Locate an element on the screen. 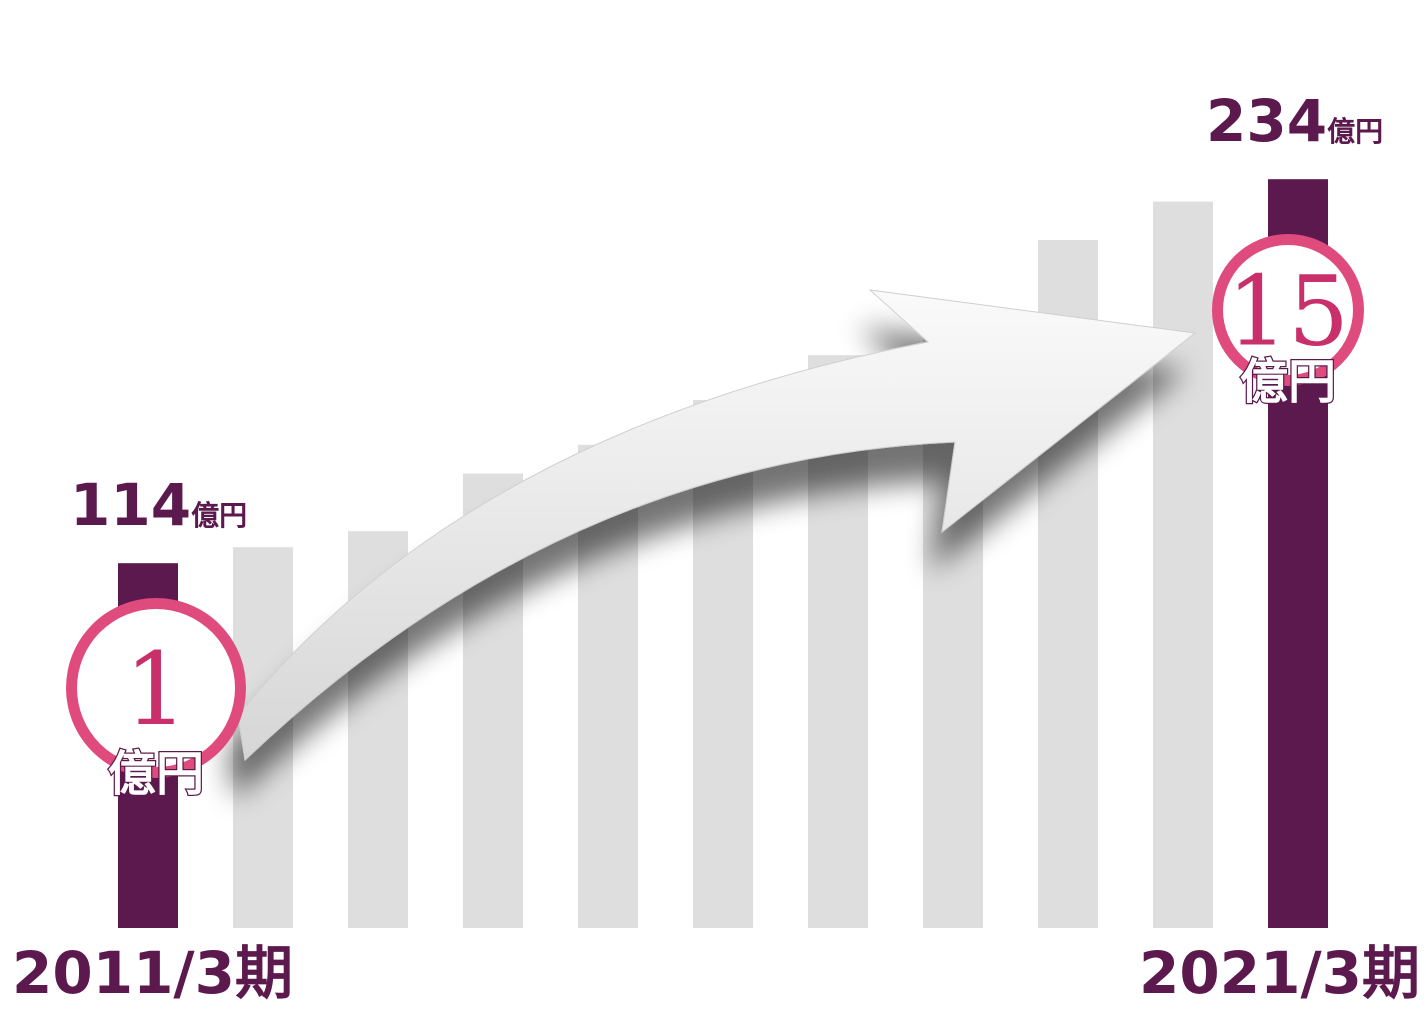  badge-number: 15 is located at coordinates (1288, 312).